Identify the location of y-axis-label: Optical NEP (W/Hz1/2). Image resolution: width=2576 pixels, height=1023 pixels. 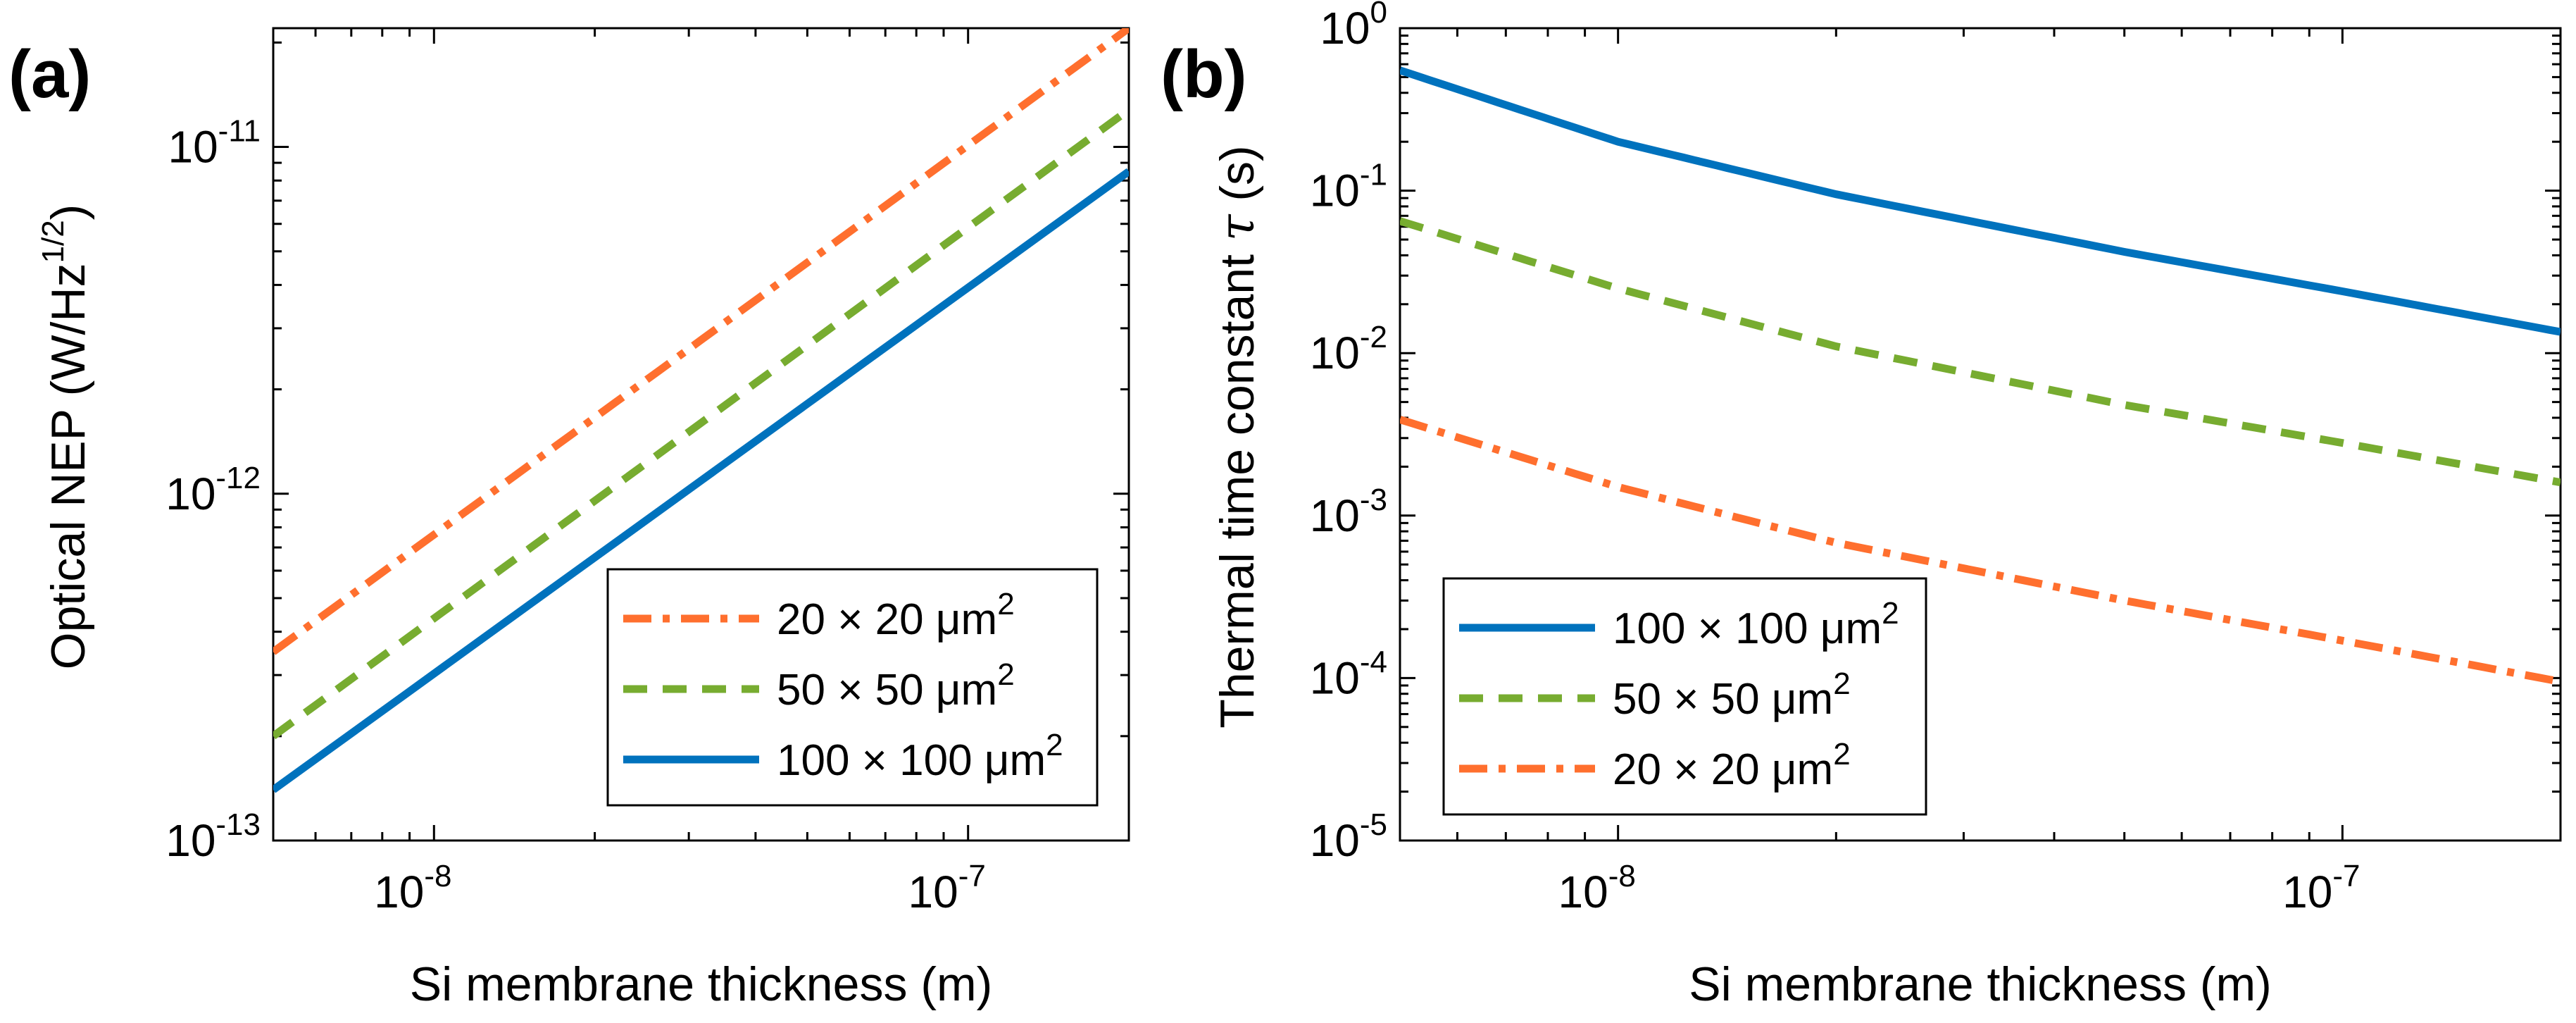
(65, 437).